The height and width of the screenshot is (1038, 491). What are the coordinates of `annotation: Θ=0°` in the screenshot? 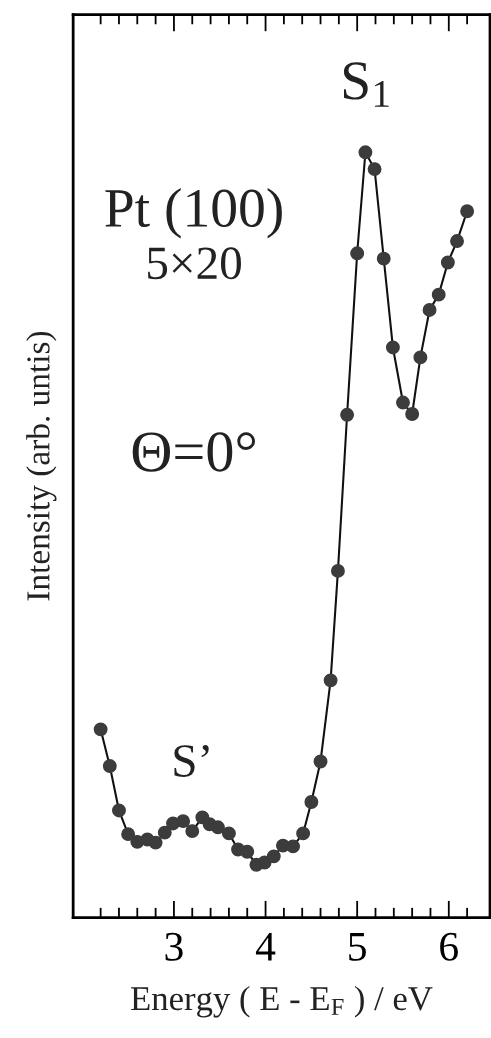 It's located at (193, 452).